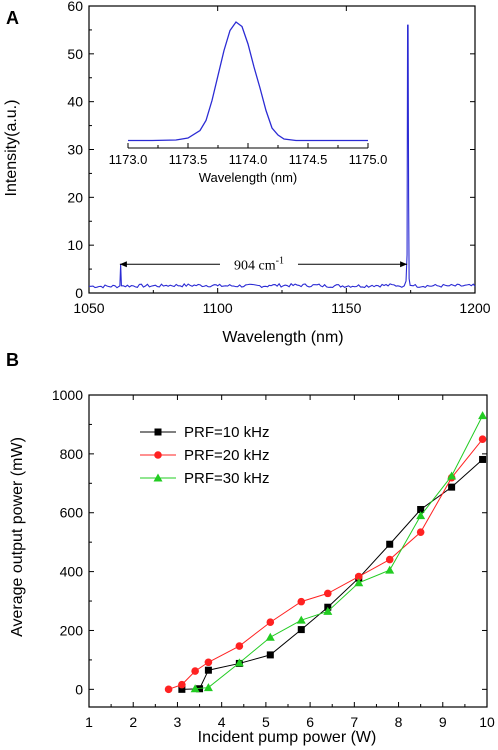 The width and height of the screenshot is (498, 750). I want to click on panel-b-y-tick-label: 600, so click(72, 513).